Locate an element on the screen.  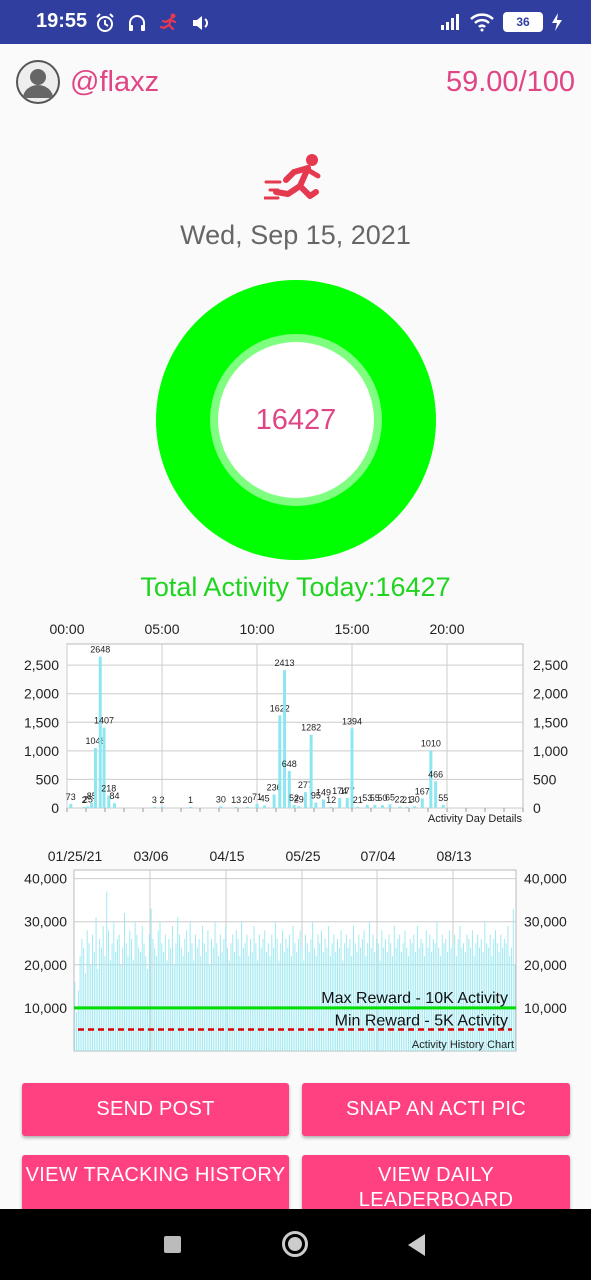
chart-title: Activity History Chart is located at coordinates (463, 1045).